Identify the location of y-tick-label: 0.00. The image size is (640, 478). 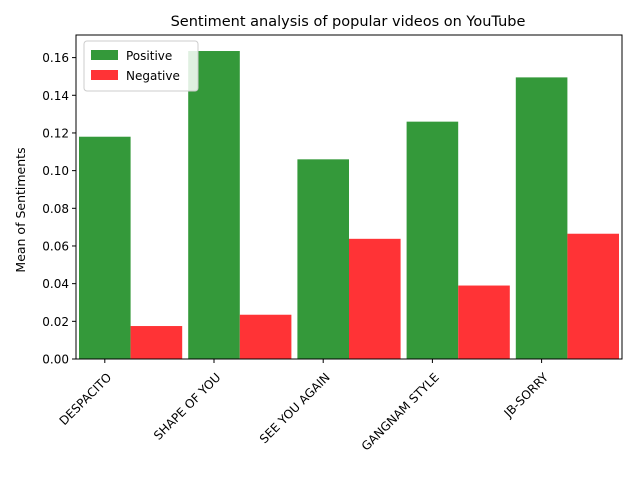
(55, 360).